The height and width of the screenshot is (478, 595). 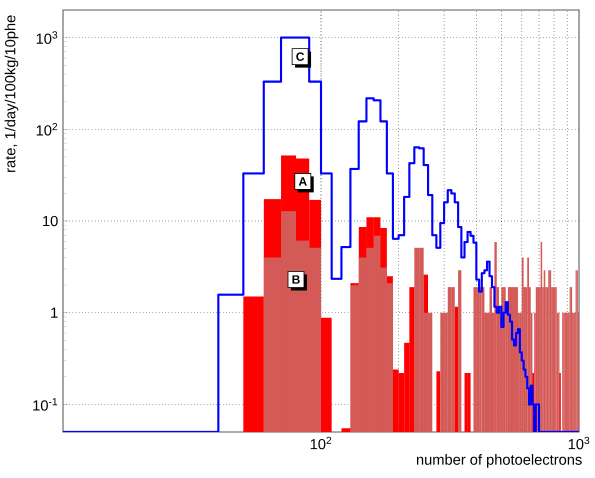 I want to click on annotation: C, so click(x=300, y=56).